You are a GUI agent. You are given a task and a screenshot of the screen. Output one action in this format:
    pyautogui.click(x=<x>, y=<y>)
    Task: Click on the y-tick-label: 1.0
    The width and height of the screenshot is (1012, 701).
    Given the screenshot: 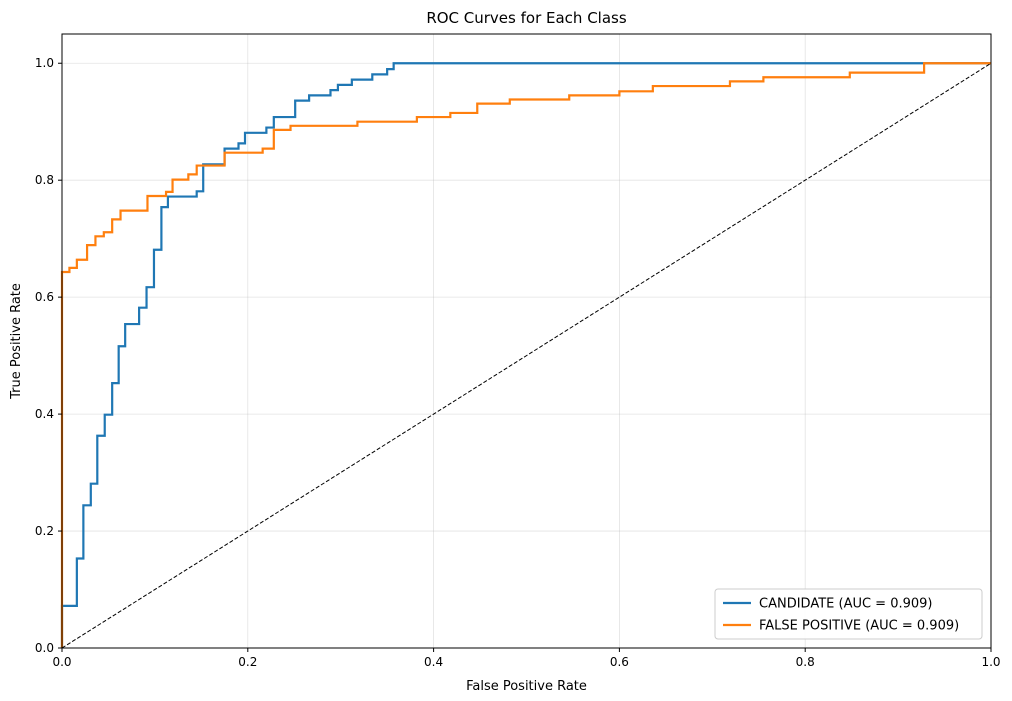 What is the action you would take?
    pyautogui.click(x=44, y=63)
    